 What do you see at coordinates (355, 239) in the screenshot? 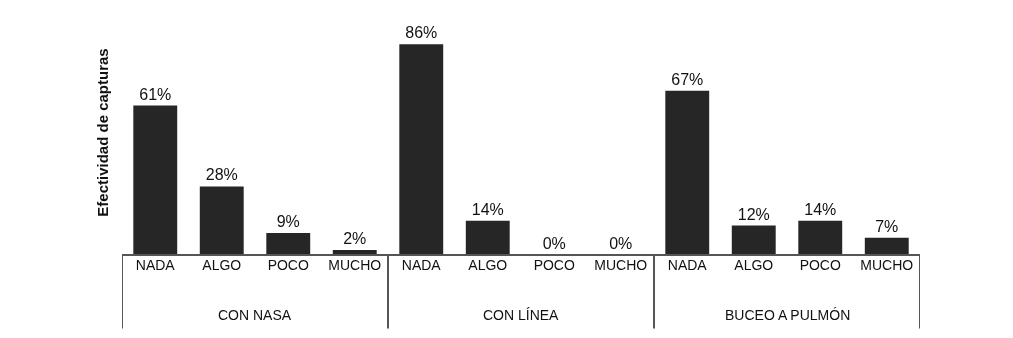
I see `data-label: 2%` at bounding box center [355, 239].